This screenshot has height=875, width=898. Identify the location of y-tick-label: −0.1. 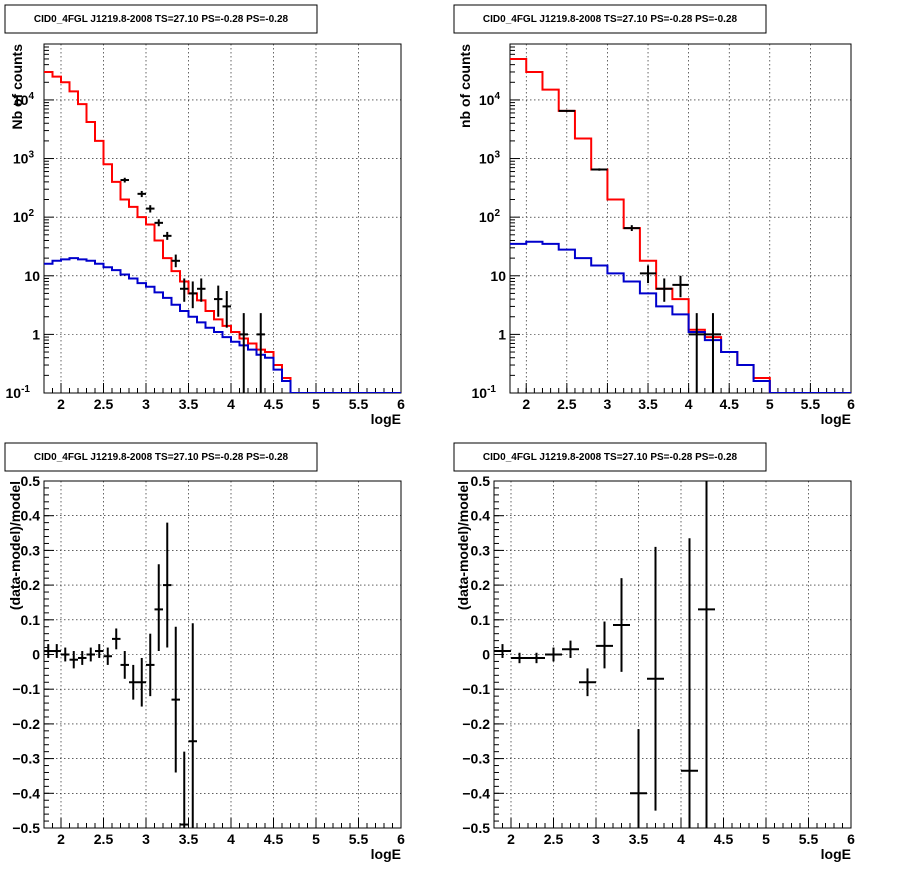
(26, 689).